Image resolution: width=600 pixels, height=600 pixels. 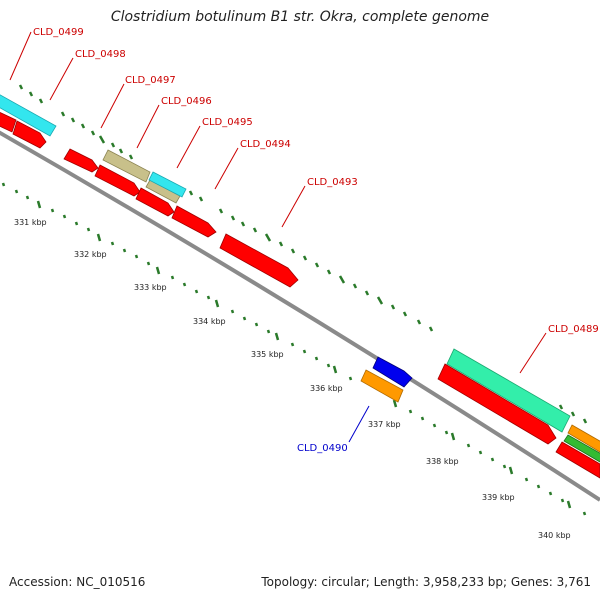 I want to click on gene-feature-blue, so click(x=392, y=372).